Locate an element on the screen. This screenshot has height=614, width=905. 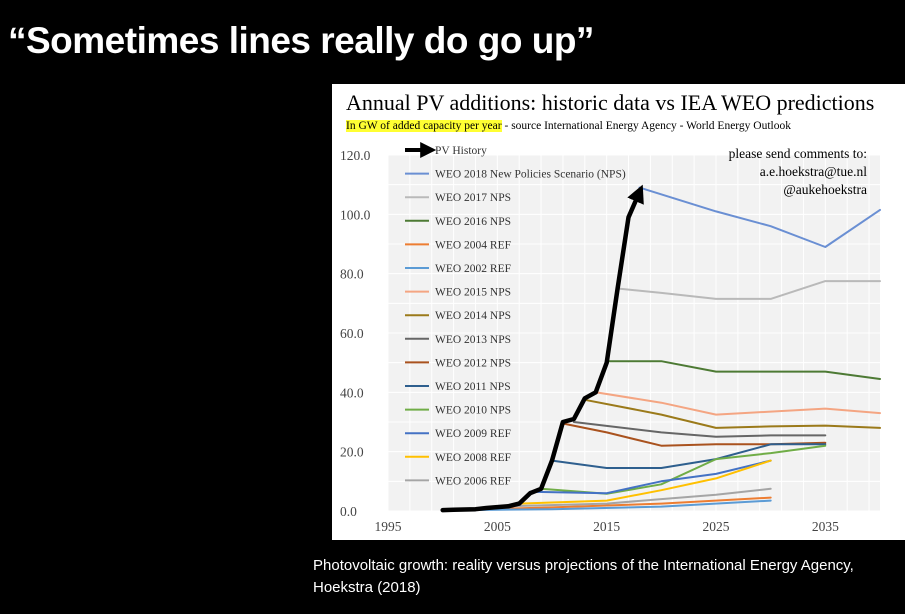
legend-label: WEO 2015 NPS is located at coordinates (473, 293).